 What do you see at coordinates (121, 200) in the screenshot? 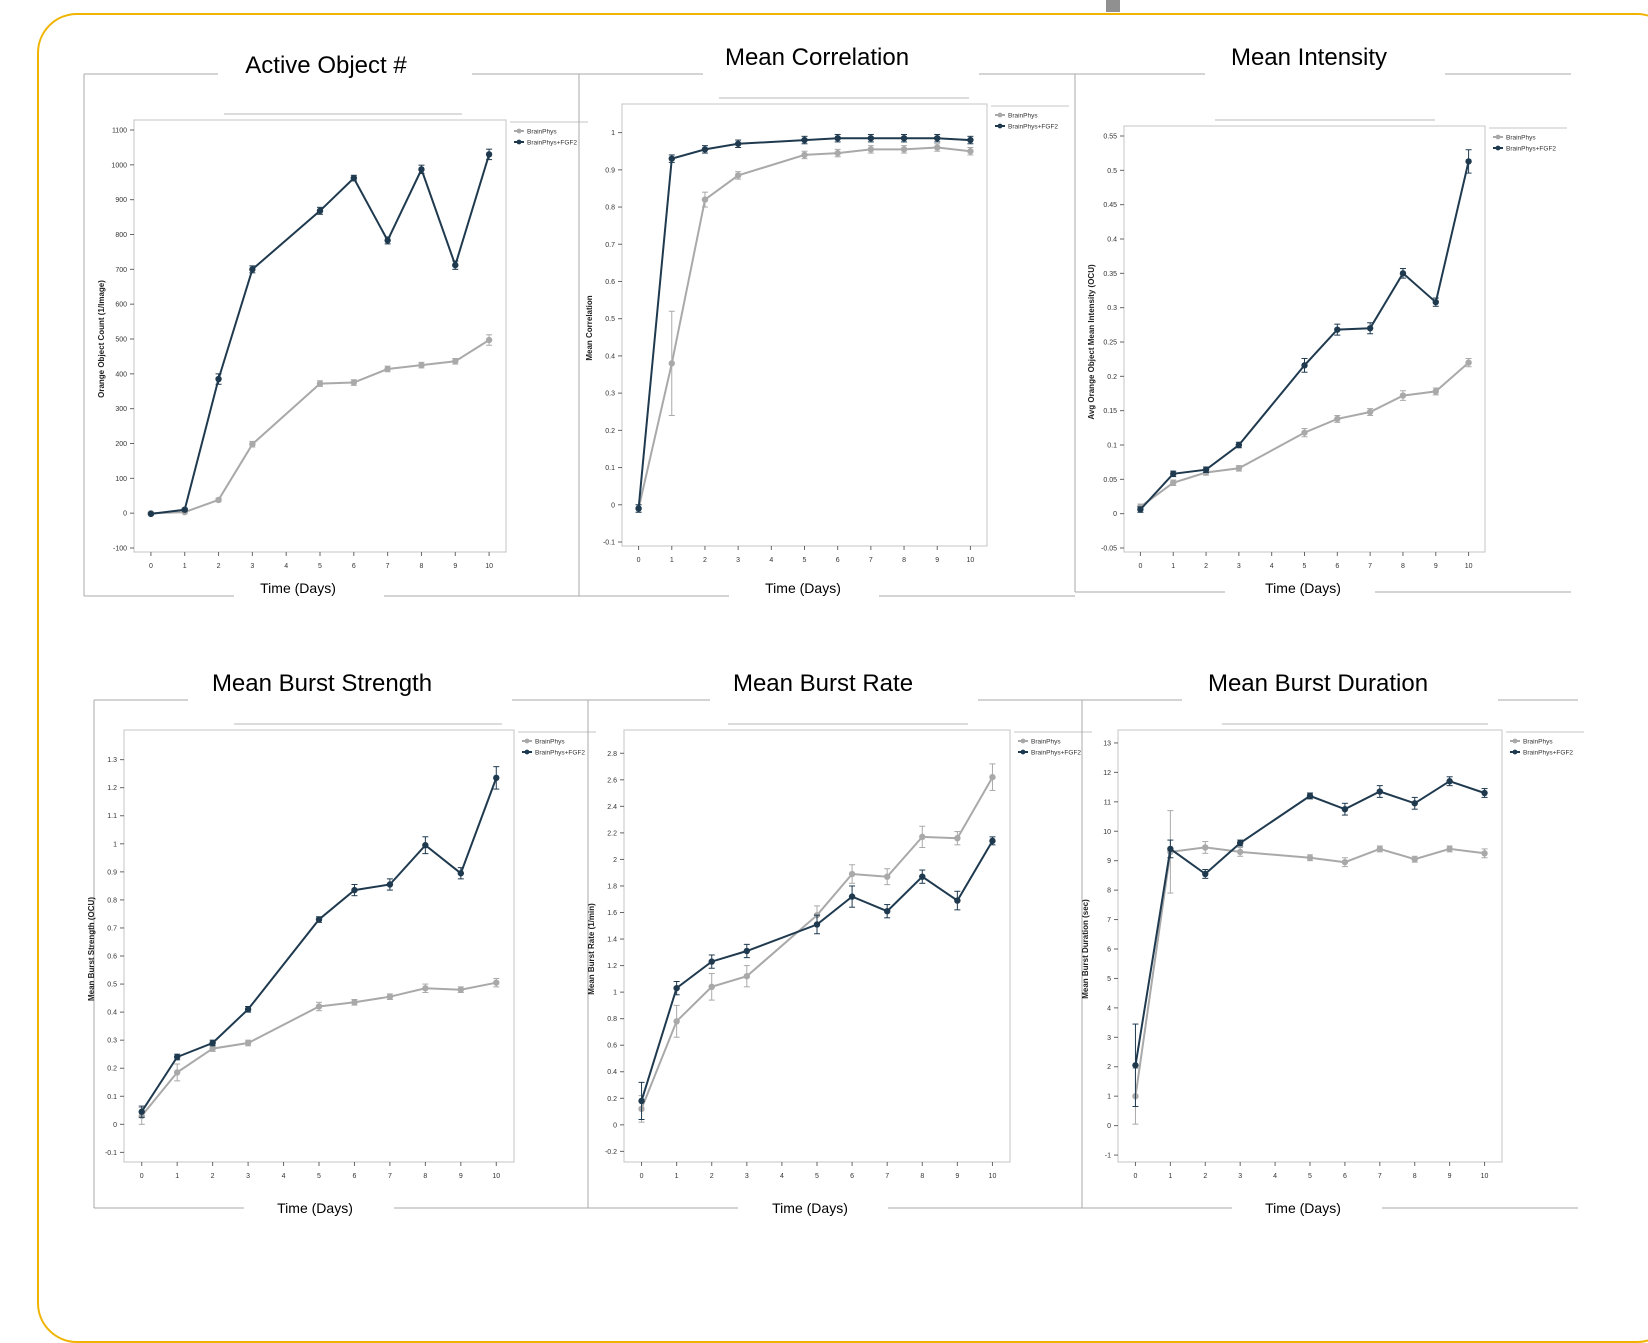
I see `y-tick-label: 900` at bounding box center [121, 200].